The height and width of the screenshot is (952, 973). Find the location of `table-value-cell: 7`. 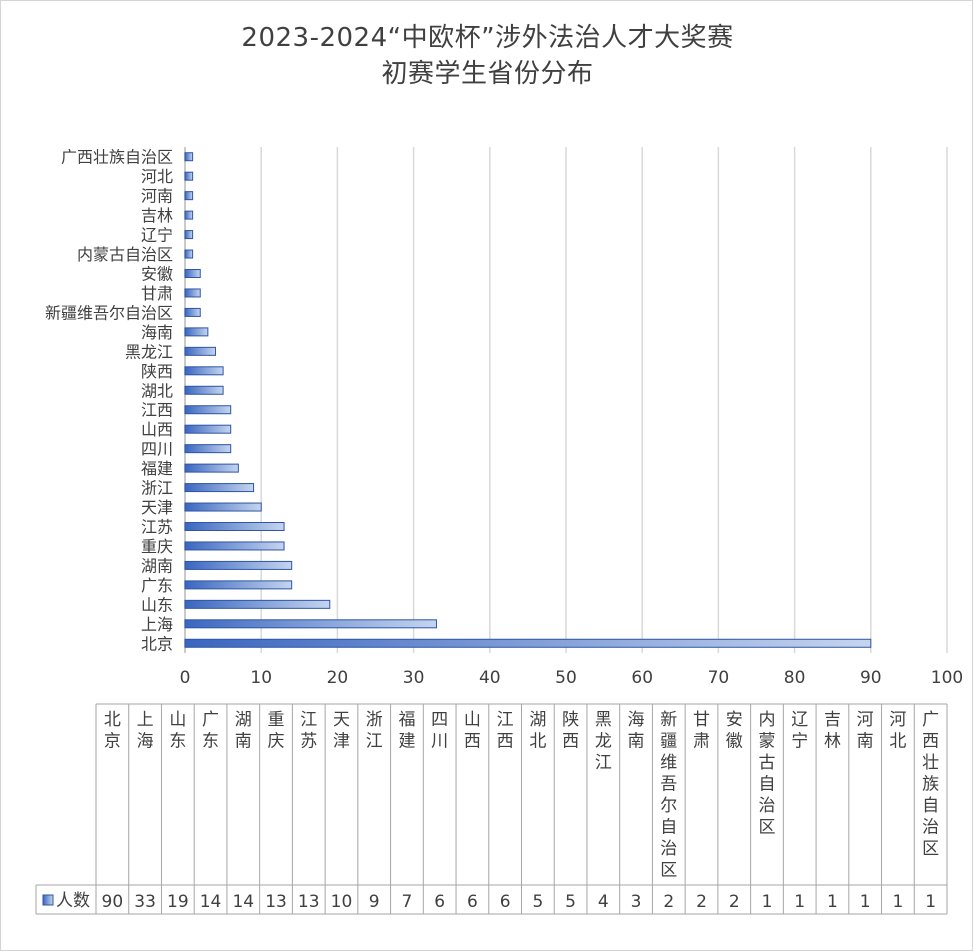

table-value-cell: 7 is located at coordinates (407, 902).